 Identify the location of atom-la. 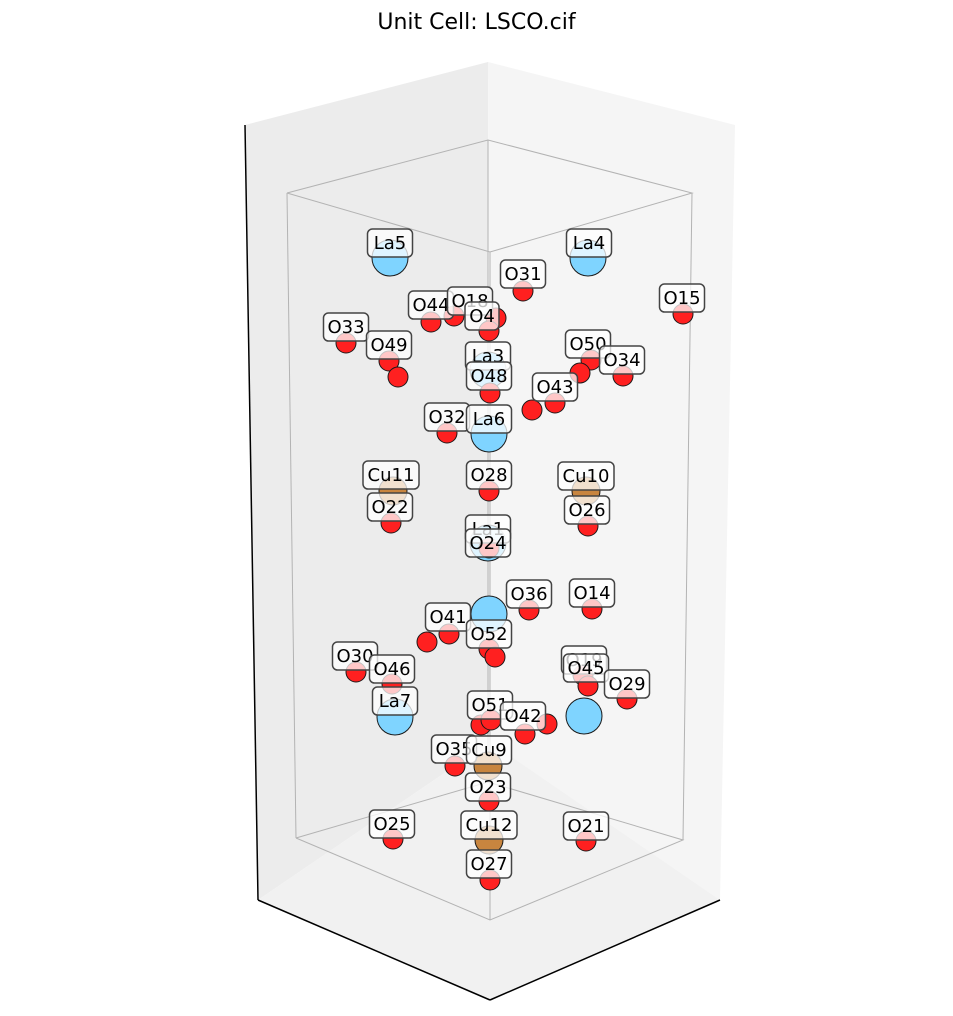
(584, 716).